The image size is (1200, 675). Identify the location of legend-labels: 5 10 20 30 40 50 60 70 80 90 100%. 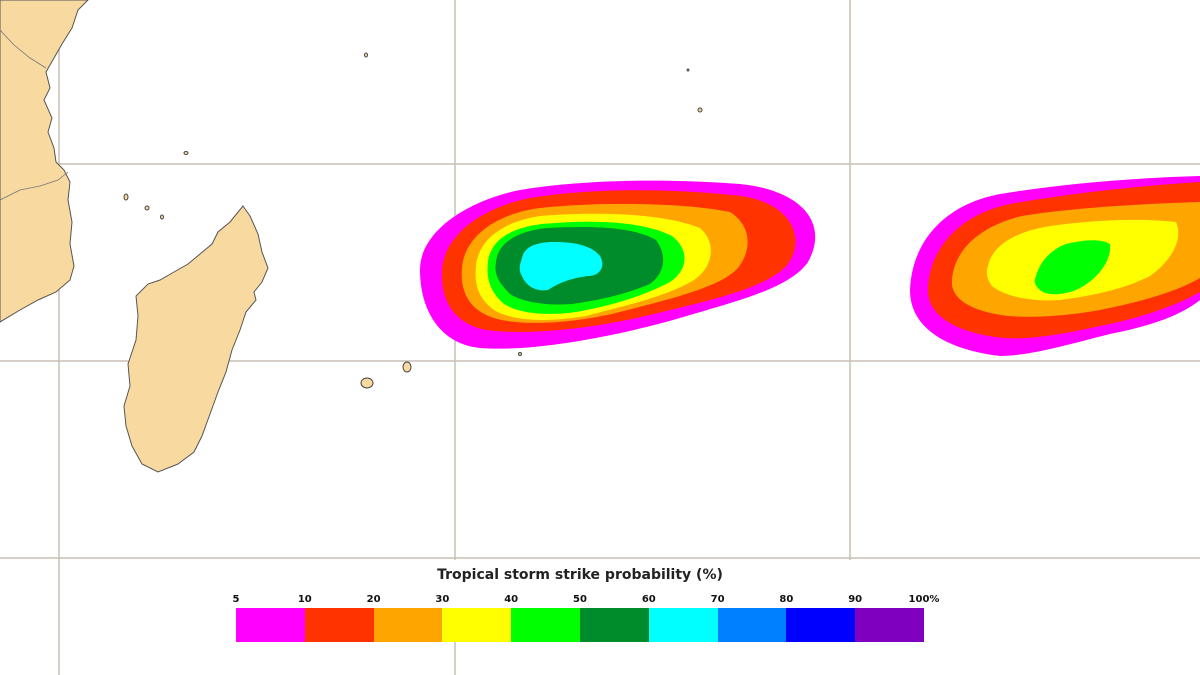
(586, 601).